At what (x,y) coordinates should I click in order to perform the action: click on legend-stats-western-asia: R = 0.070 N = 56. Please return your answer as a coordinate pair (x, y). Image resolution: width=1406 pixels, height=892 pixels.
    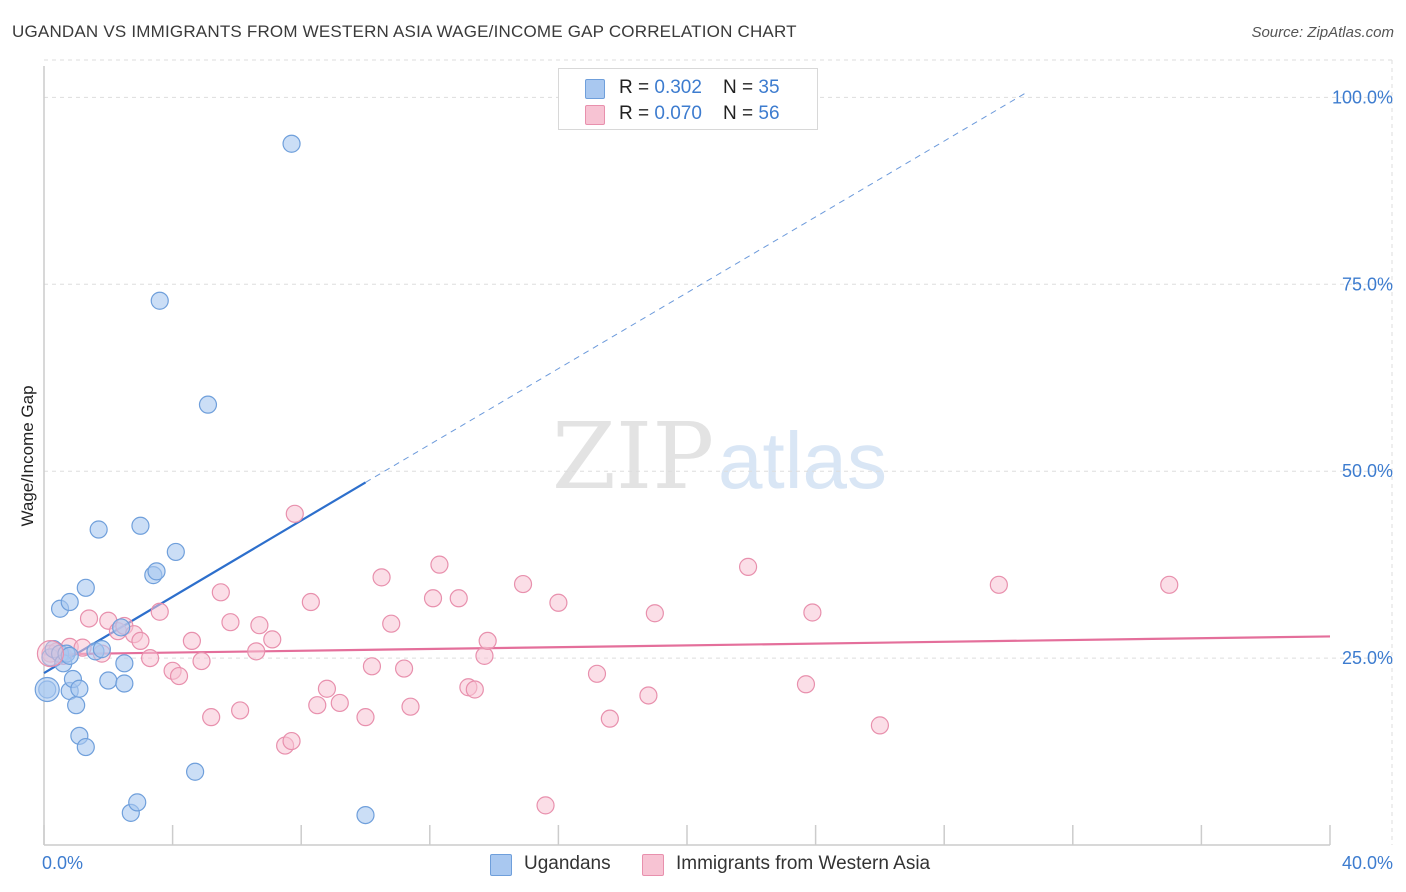
    Looking at the image, I should click on (699, 113).